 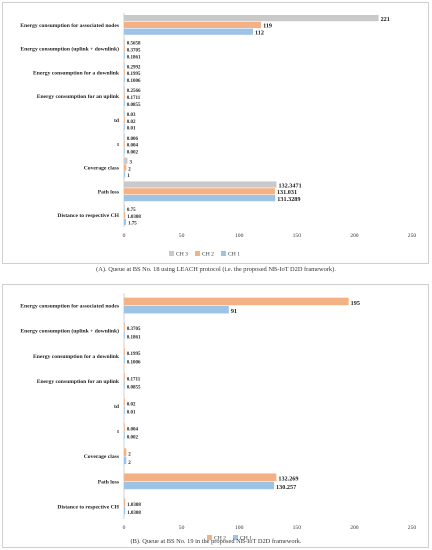 What do you see at coordinates (130, 163) in the screenshot?
I see `data-label-a-ch3-6: 3` at bounding box center [130, 163].